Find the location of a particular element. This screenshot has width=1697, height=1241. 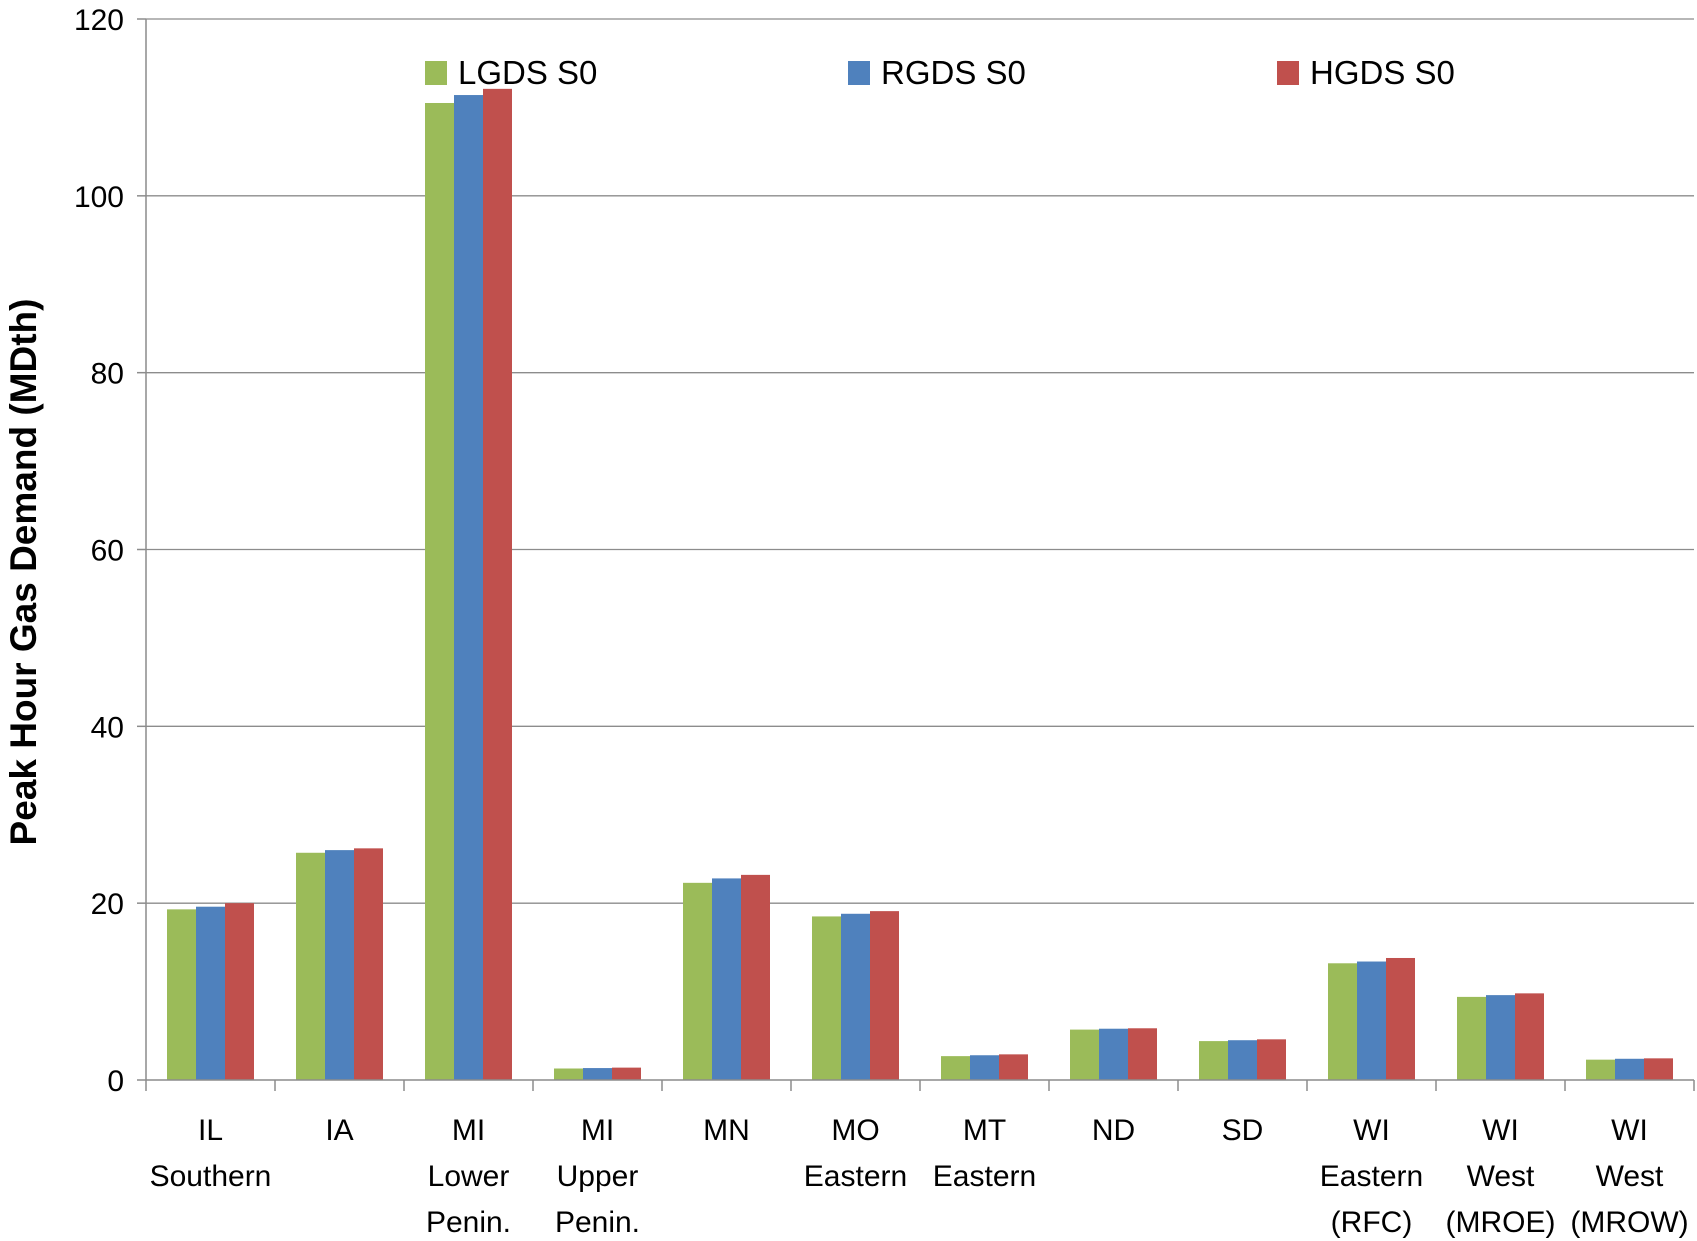

x-category-label: MN is located at coordinates (726, 1130).